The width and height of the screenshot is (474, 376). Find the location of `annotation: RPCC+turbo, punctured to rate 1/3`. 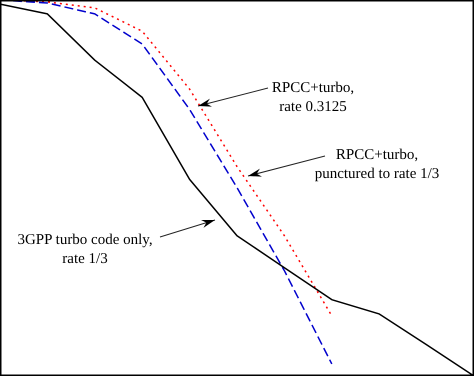

annotation: RPCC+turbo, punctured to rate 1/3 is located at coordinates (377, 164).